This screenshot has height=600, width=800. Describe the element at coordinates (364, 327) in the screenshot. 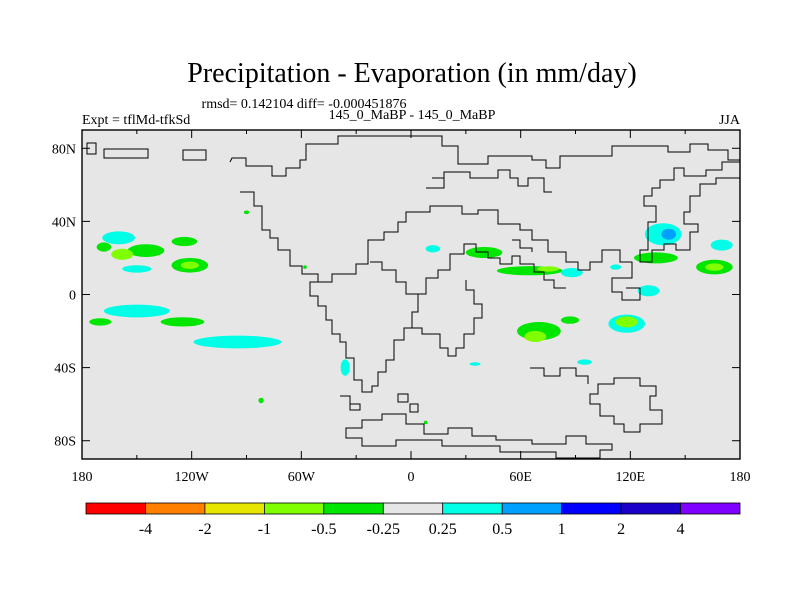

I see `coastline-south-america` at that location.